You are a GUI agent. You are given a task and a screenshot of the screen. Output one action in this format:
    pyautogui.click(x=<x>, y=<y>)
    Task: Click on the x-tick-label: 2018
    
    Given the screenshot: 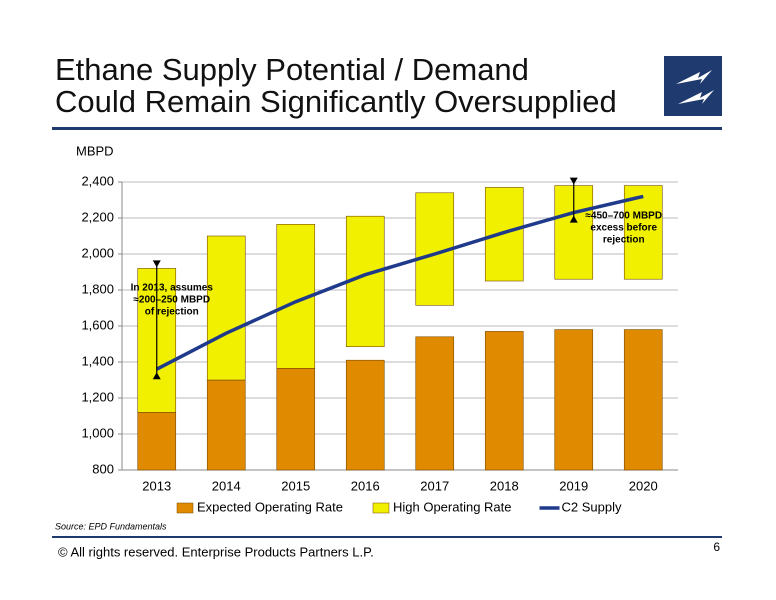 What is the action you would take?
    pyautogui.click(x=504, y=485)
    